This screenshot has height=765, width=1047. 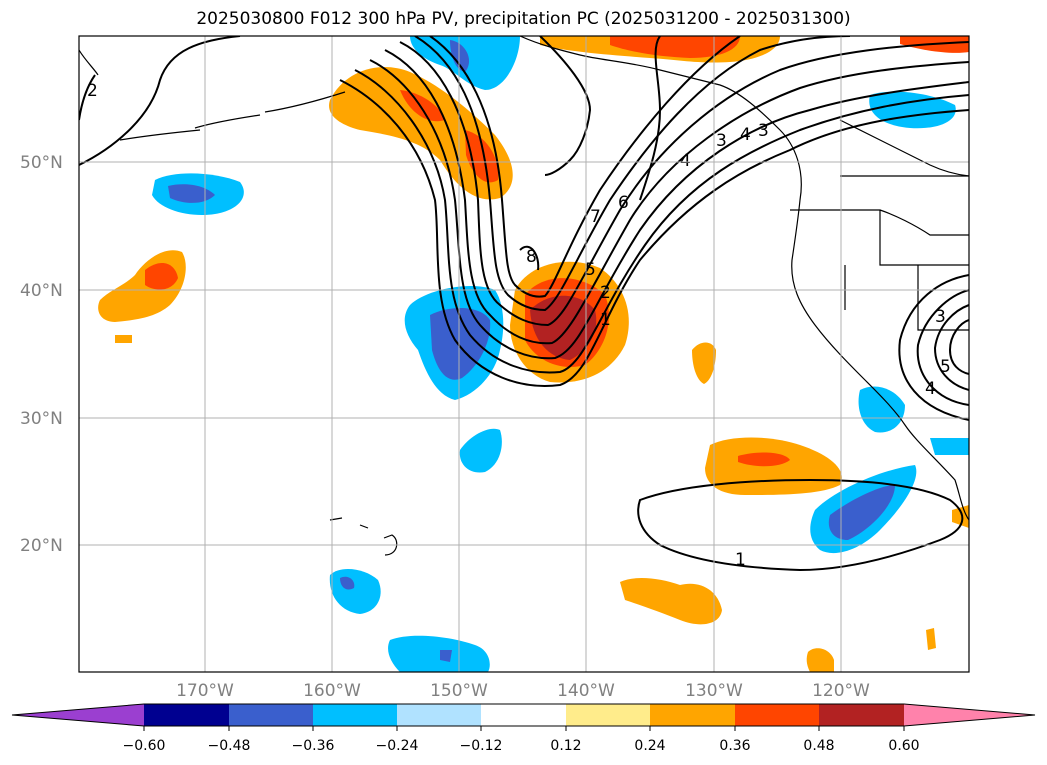 What do you see at coordinates (649, 746) in the screenshot?
I see `colorbar-tick-label: 0.24` at bounding box center [649, 746].